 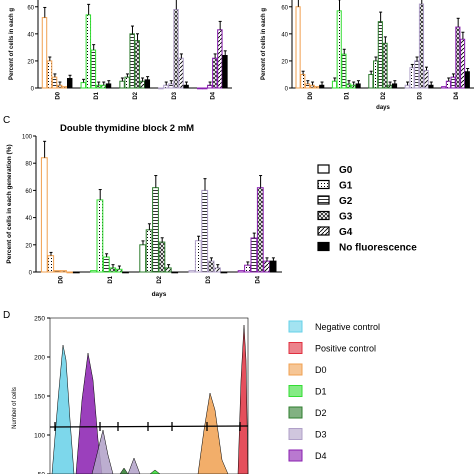 I want to click on x-tick-label: D4, so click(x=258, y=279).